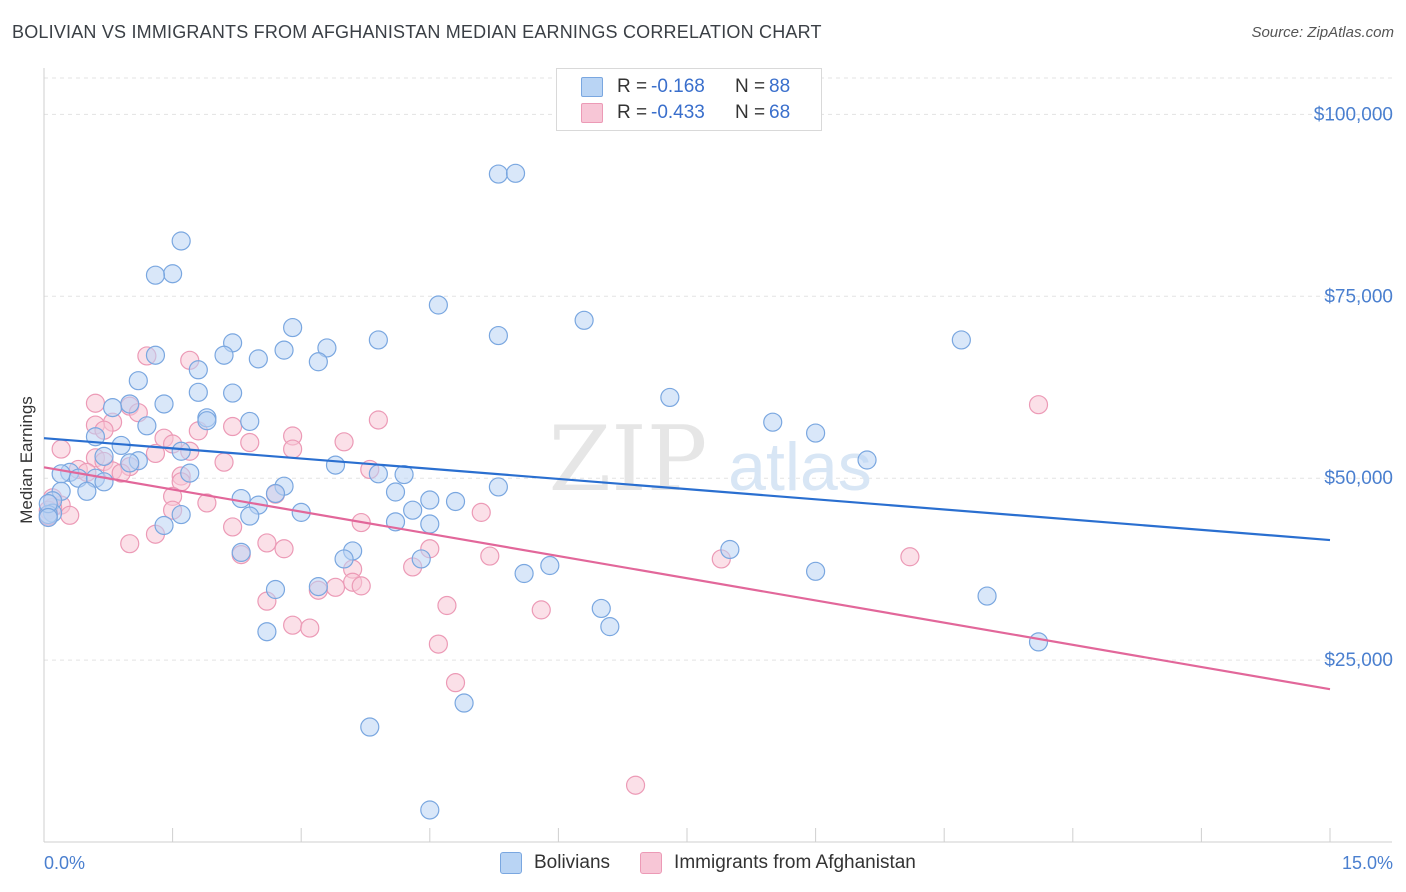 Image resolution: width=1406 pixels, height=892 pixels. I want to click on x-tick-max: 15.0%, so click(1367, 863).